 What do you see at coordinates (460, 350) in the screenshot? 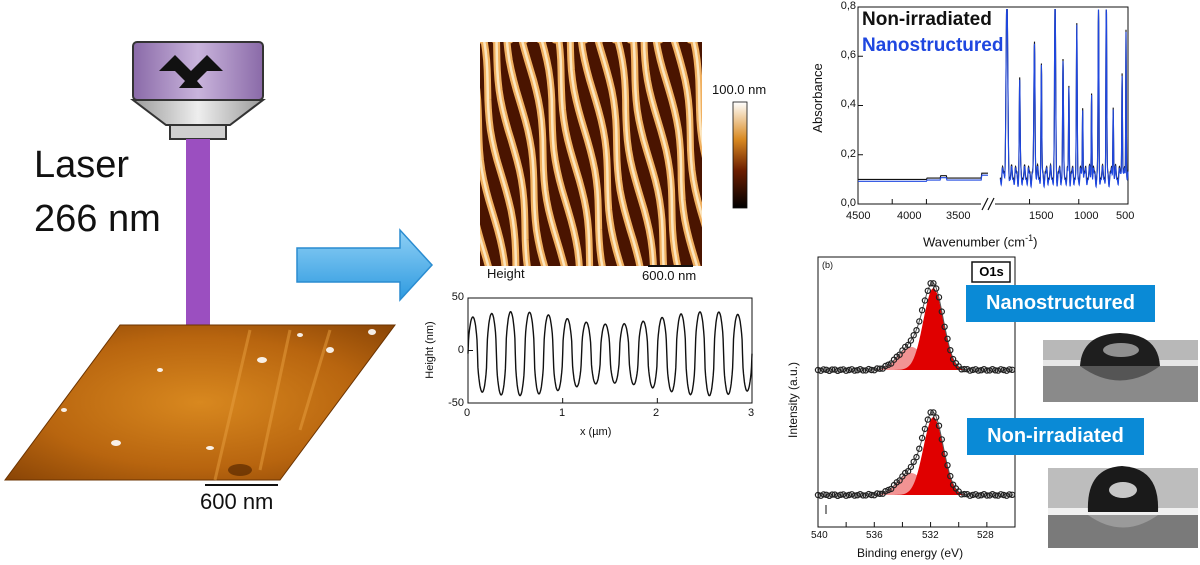
I see `height-profile-ytick: 0` at bounding box center [460, 350].